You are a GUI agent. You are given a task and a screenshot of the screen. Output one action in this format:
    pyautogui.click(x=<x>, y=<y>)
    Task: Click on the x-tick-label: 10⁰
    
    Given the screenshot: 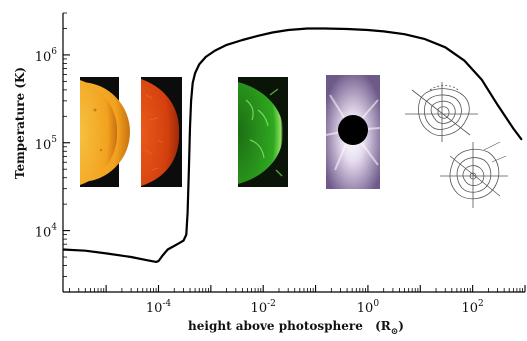 What is the action you would take?
    pyautogui.click(x=368, y=307)
    